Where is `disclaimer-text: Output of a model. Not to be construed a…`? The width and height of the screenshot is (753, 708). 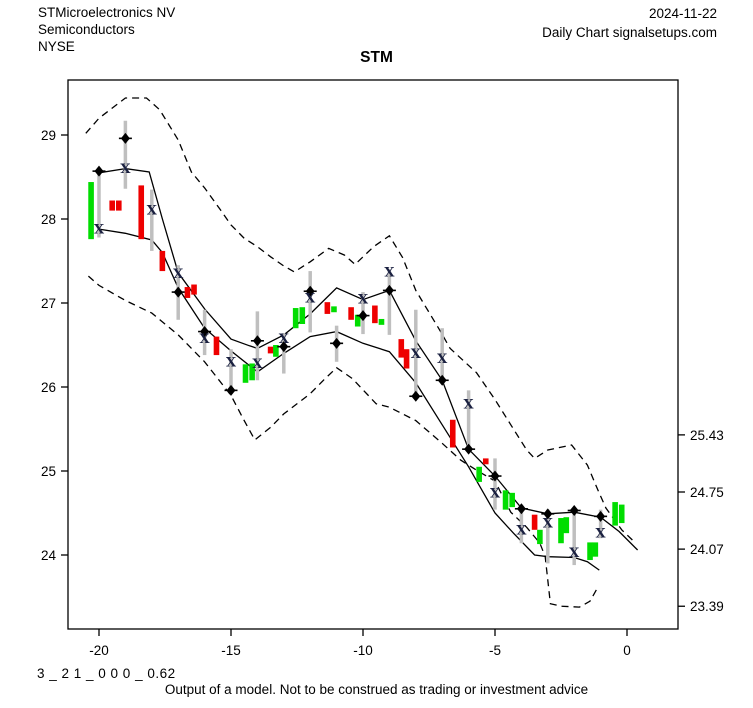
disclaimer-text: Output of a model. Not to be construed a… is located at coordinates (376, 689).